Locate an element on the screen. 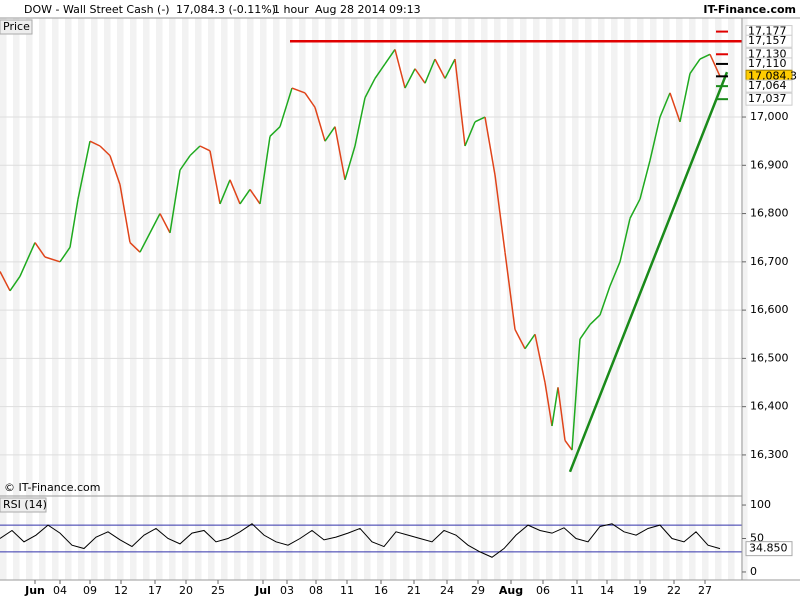 This screenshot has width=800, height=600. x-tick-label: 25 is located at coordinates (218, 590).